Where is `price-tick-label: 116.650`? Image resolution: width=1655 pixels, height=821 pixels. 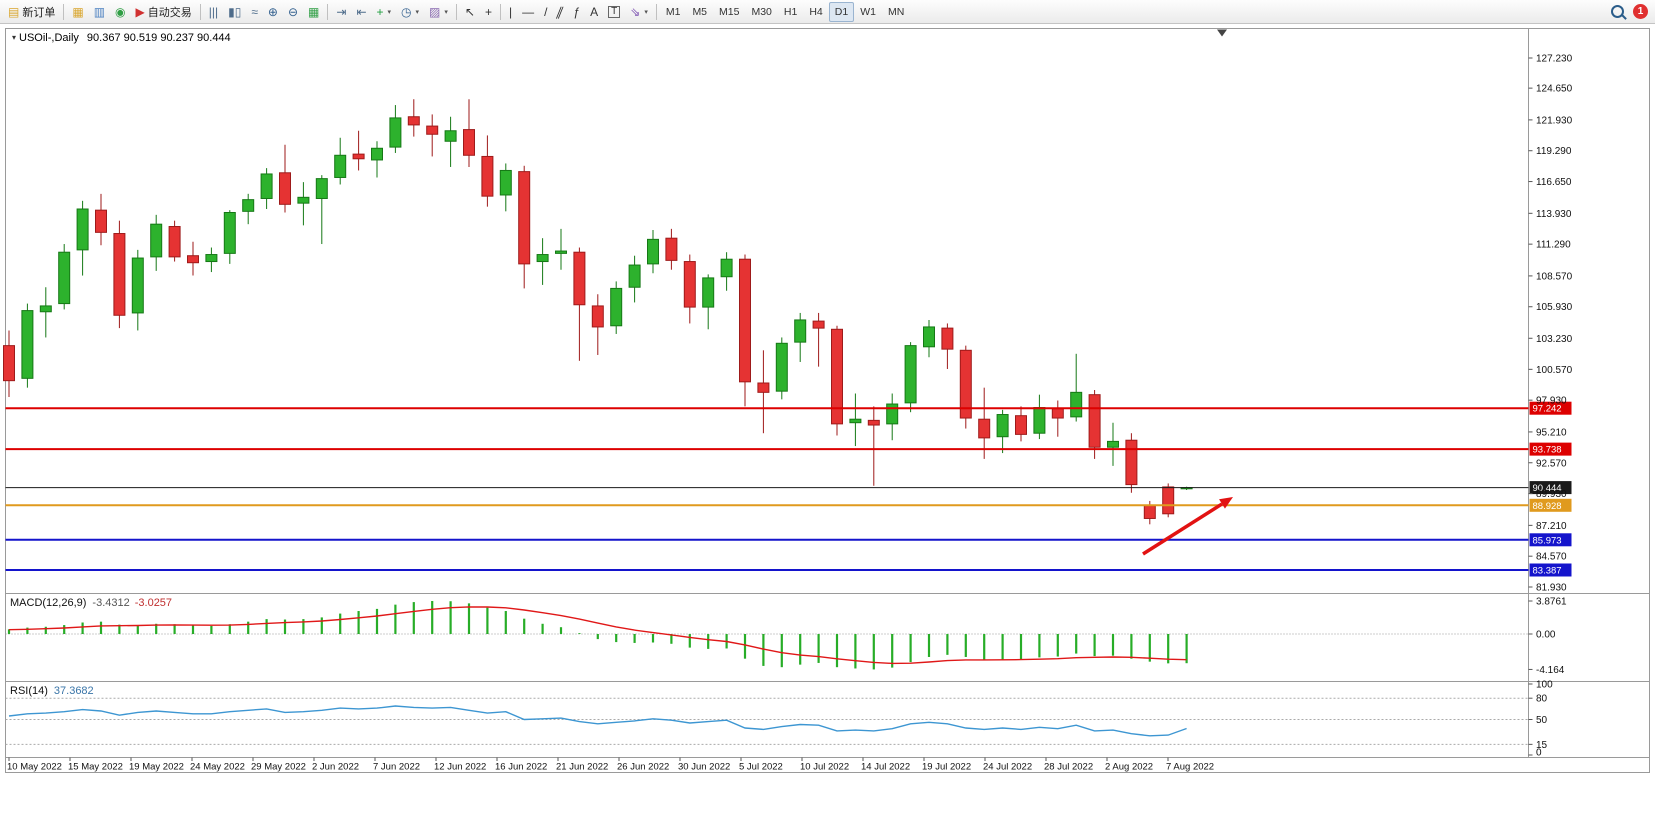
price-tick-label: 116.650 is located at coordinates (1554, 182).